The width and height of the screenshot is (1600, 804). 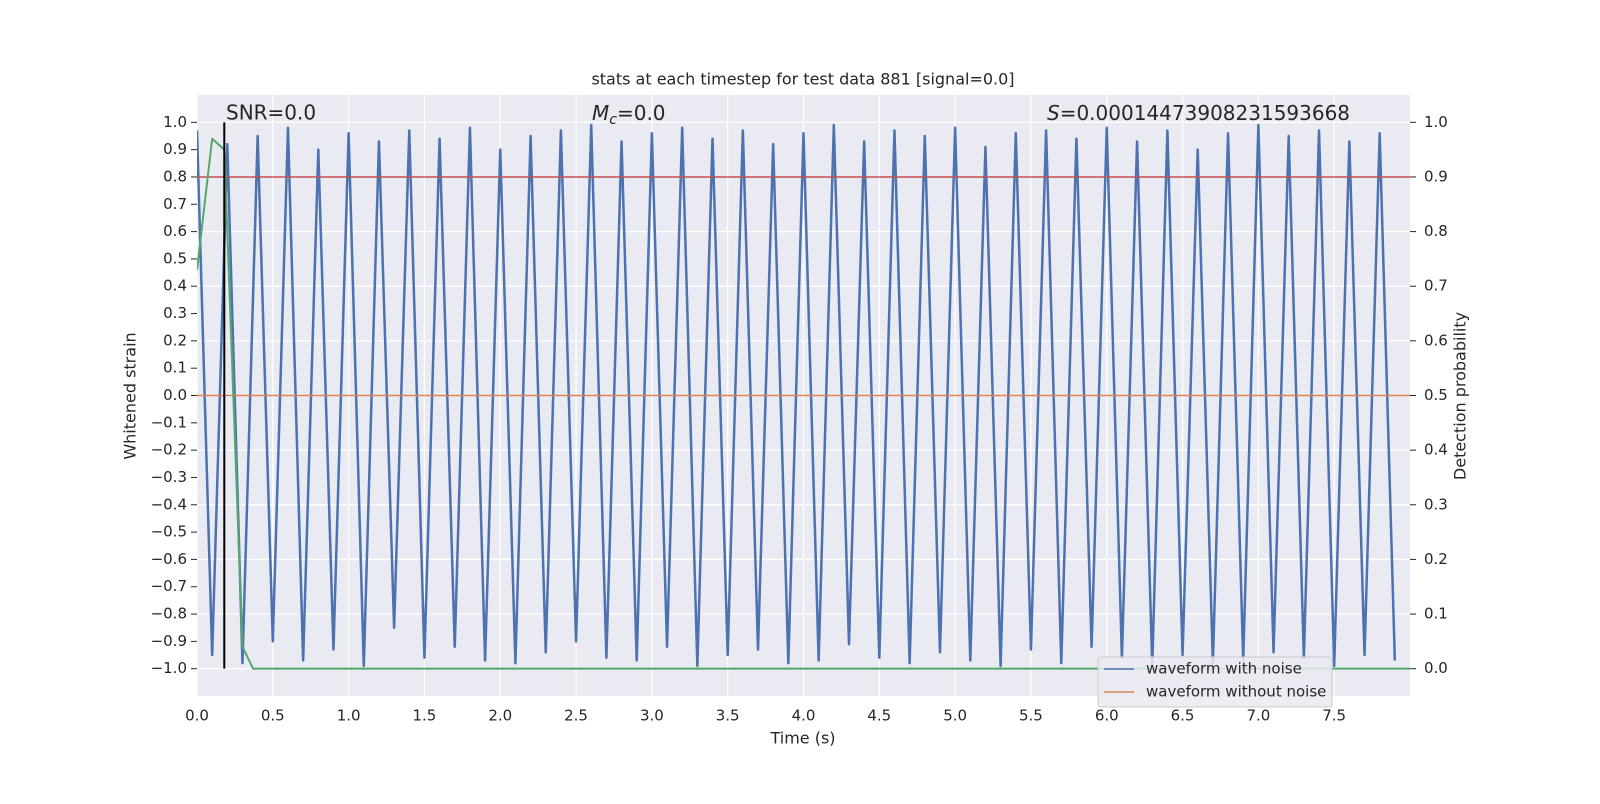 What do you see at coordinates (1460, 396) in the screenshot?
I see `y2-axis-label: Detection probability` at bounding box center [1460, 396].